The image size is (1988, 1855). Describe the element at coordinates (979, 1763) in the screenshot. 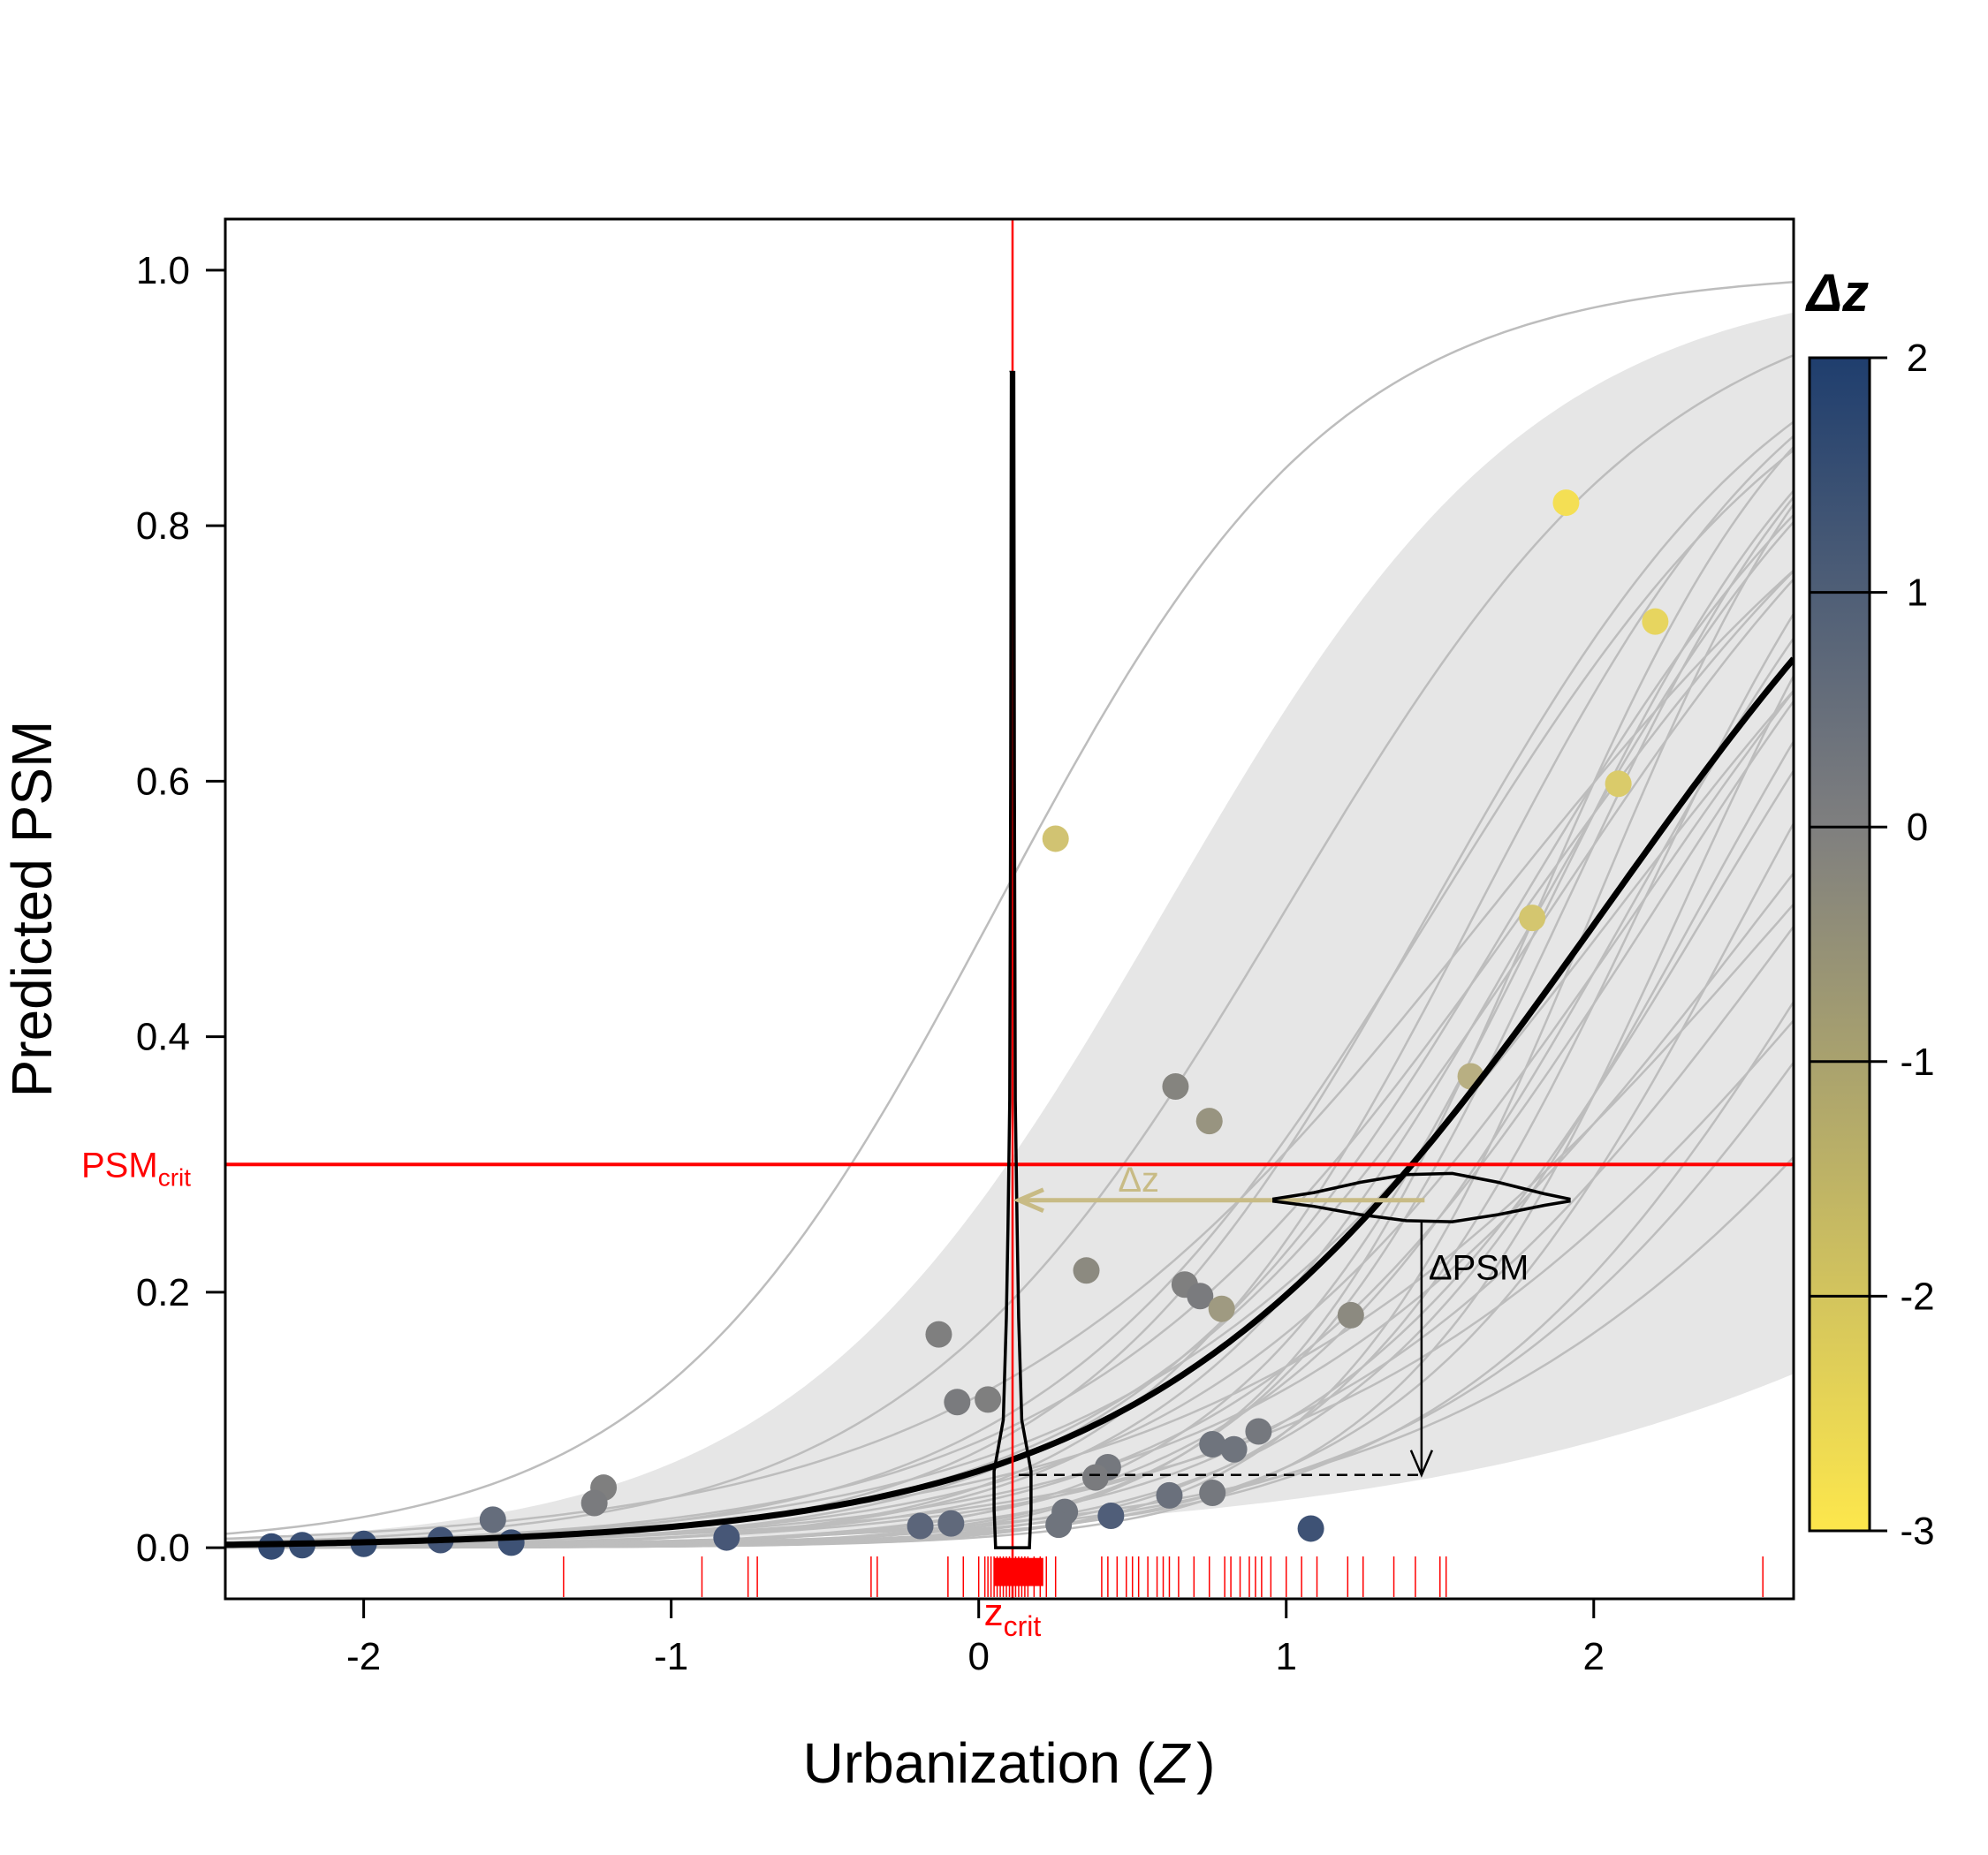

I see `x-axis-title-text: Urbanization (` at that location.